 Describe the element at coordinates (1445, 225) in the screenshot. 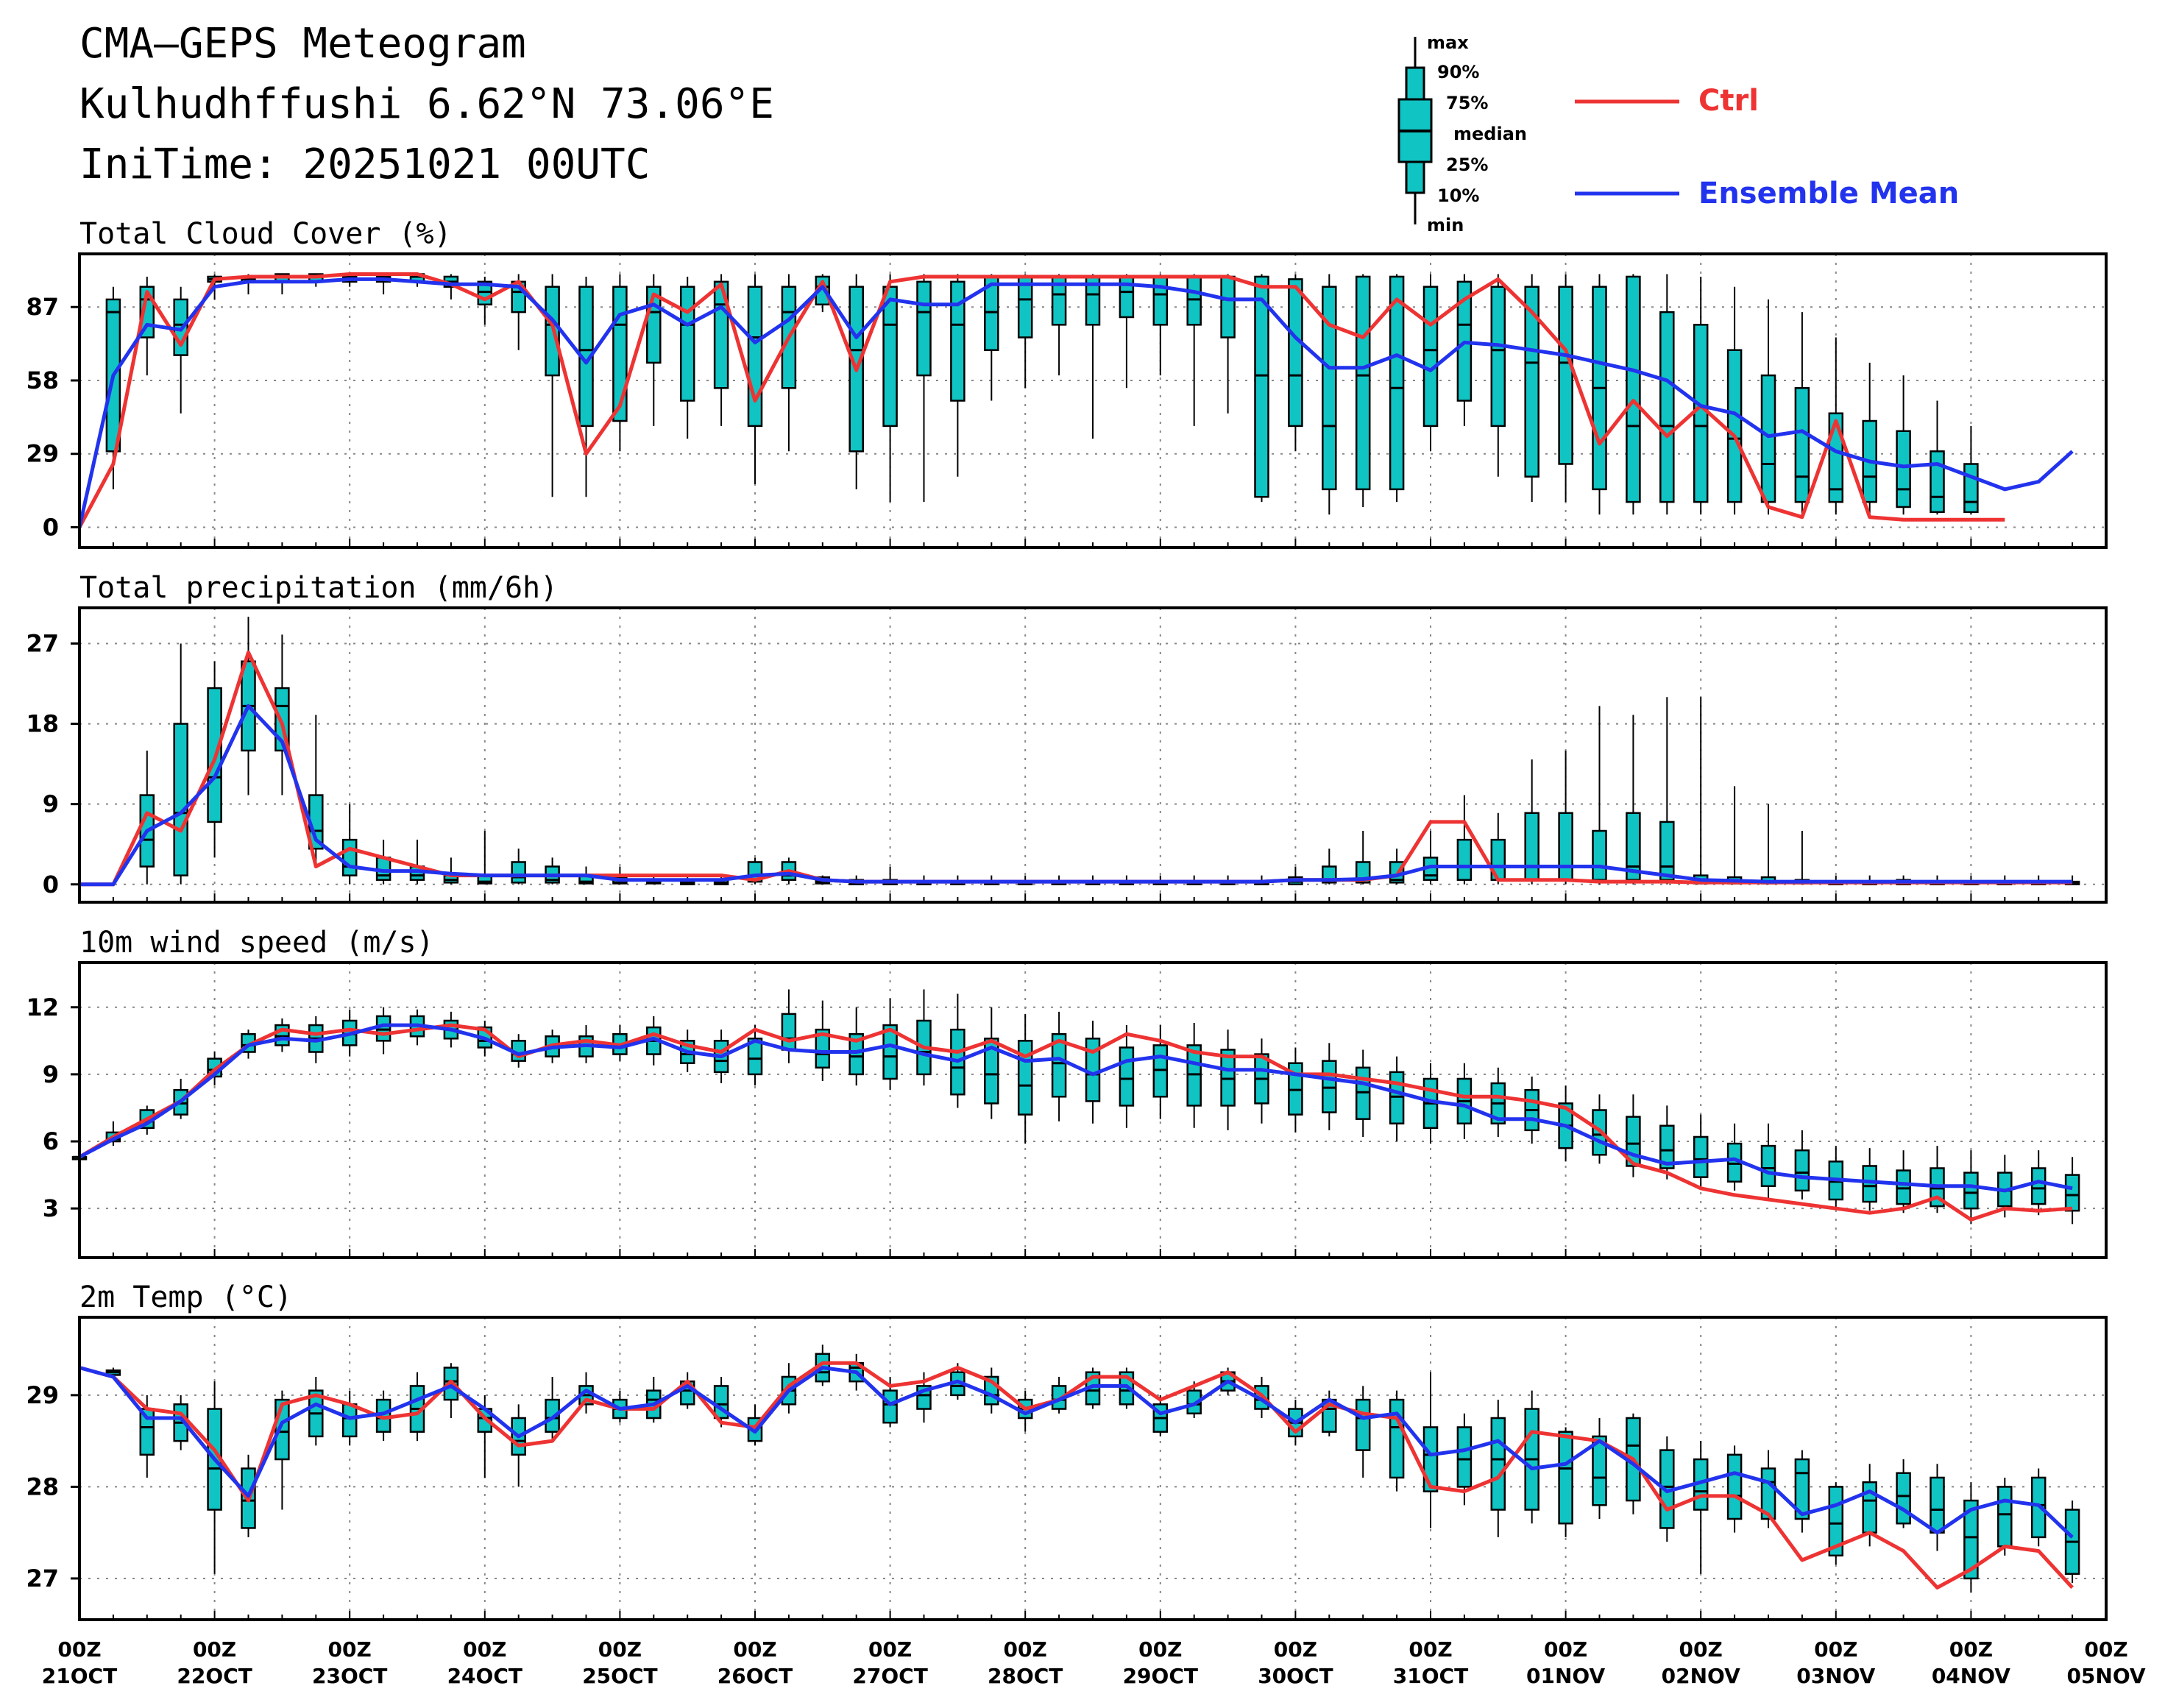

I see `legend-min-label: min` at that location.